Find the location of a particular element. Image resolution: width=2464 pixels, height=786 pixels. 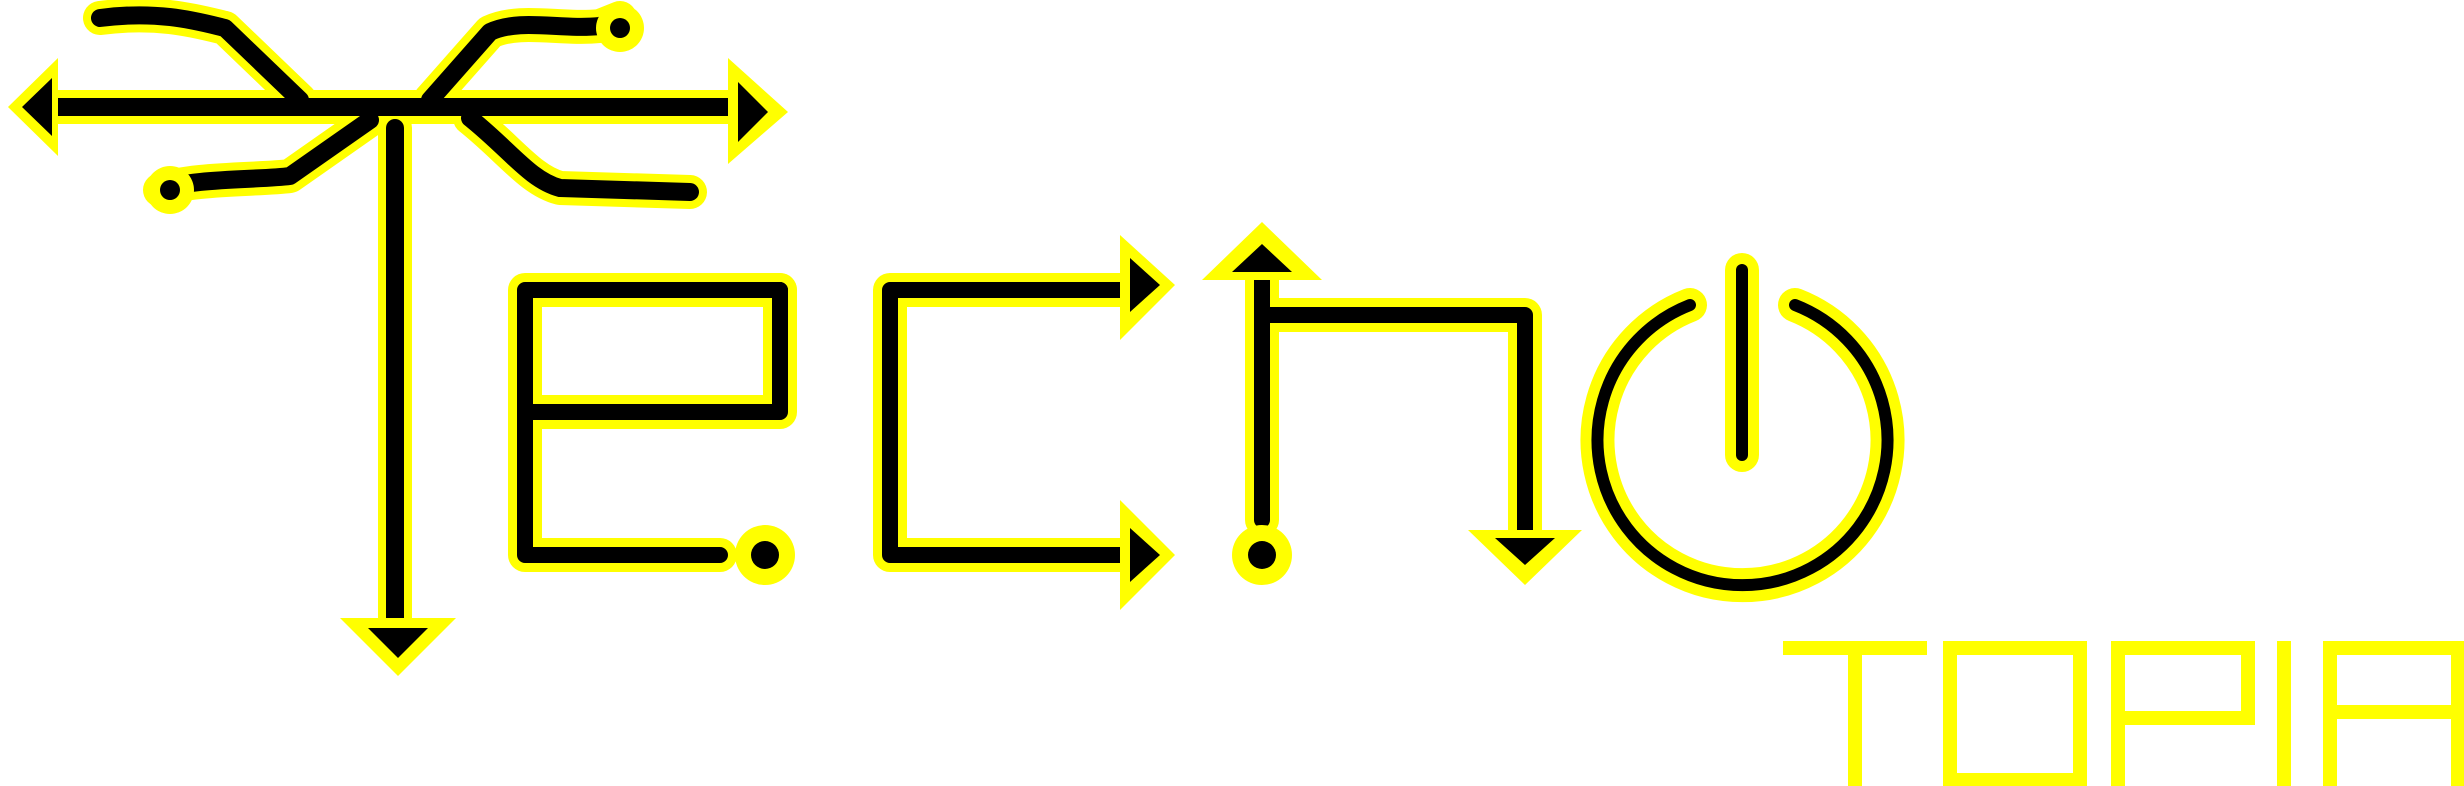

topia-wordmark is located at coordinates (2123, 713).